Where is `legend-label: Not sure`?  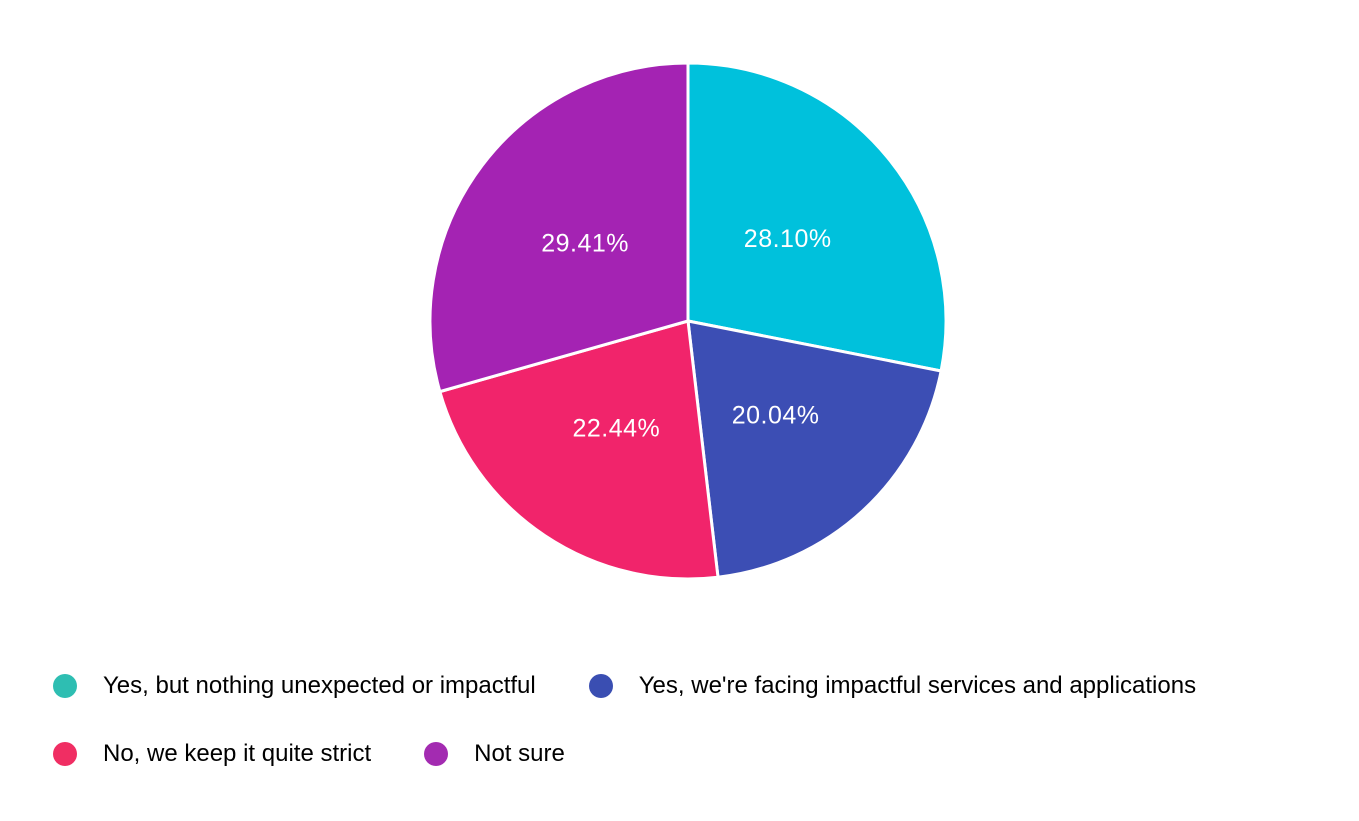
legend-label: Not sure is located at coordinates (519, 753).